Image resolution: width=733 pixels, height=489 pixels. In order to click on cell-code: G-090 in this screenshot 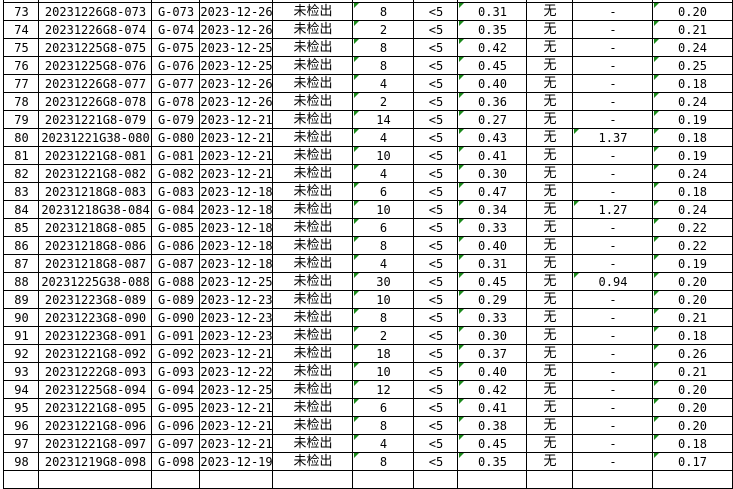, I will do `click(175, 318)`.